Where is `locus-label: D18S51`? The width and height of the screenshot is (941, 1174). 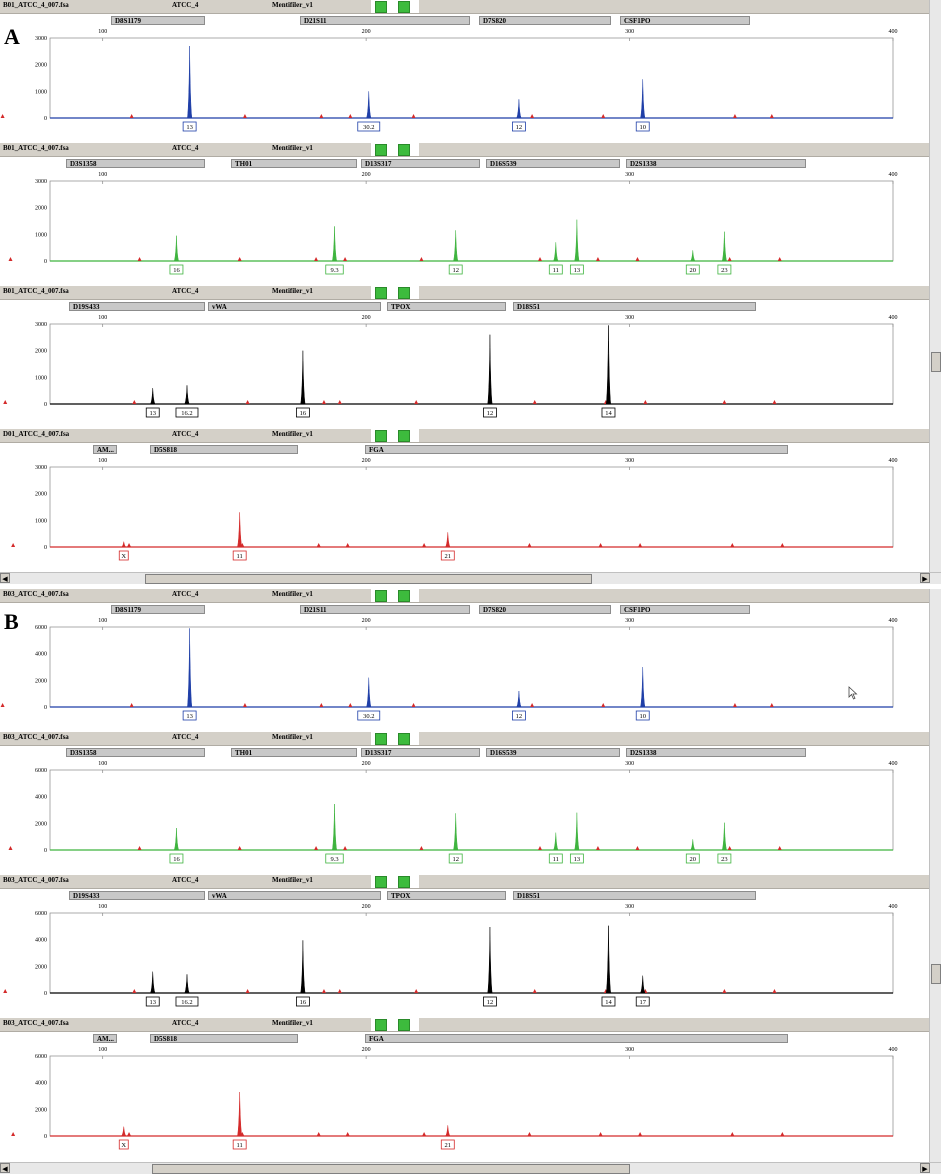
locus-label: D18S51 is located at coordinates (634, 306).